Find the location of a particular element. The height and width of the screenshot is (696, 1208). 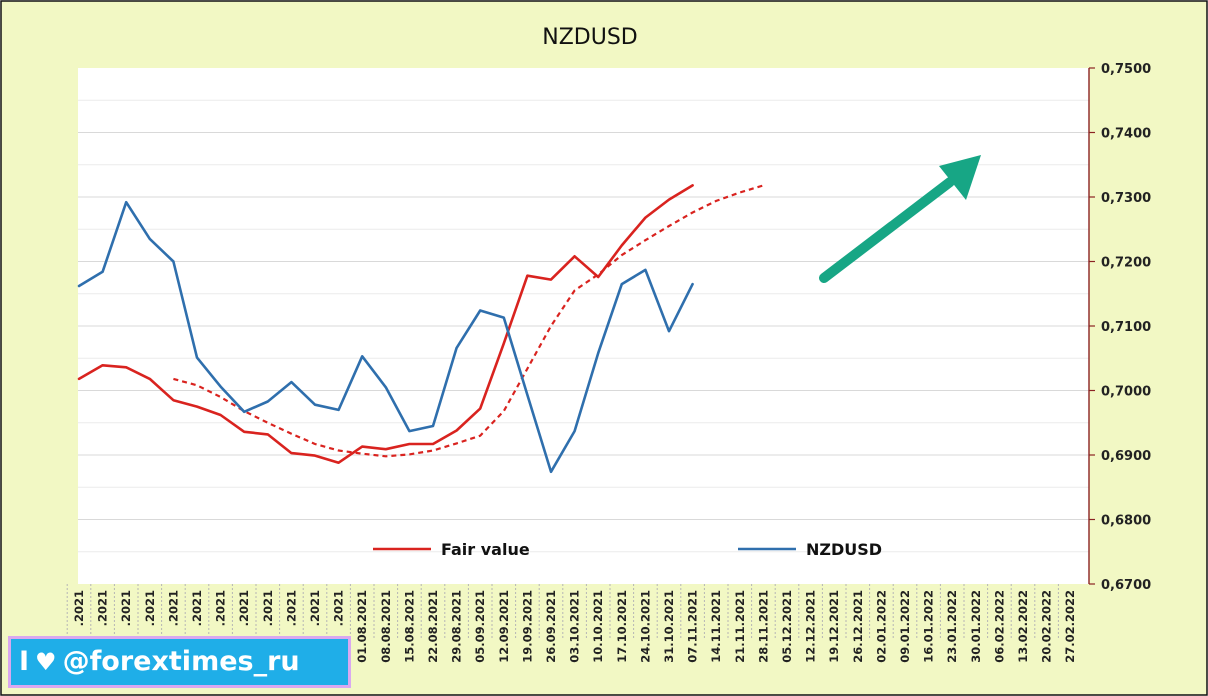

x-tick-label: 15.08.2021 is located at coordinates (409, 626).